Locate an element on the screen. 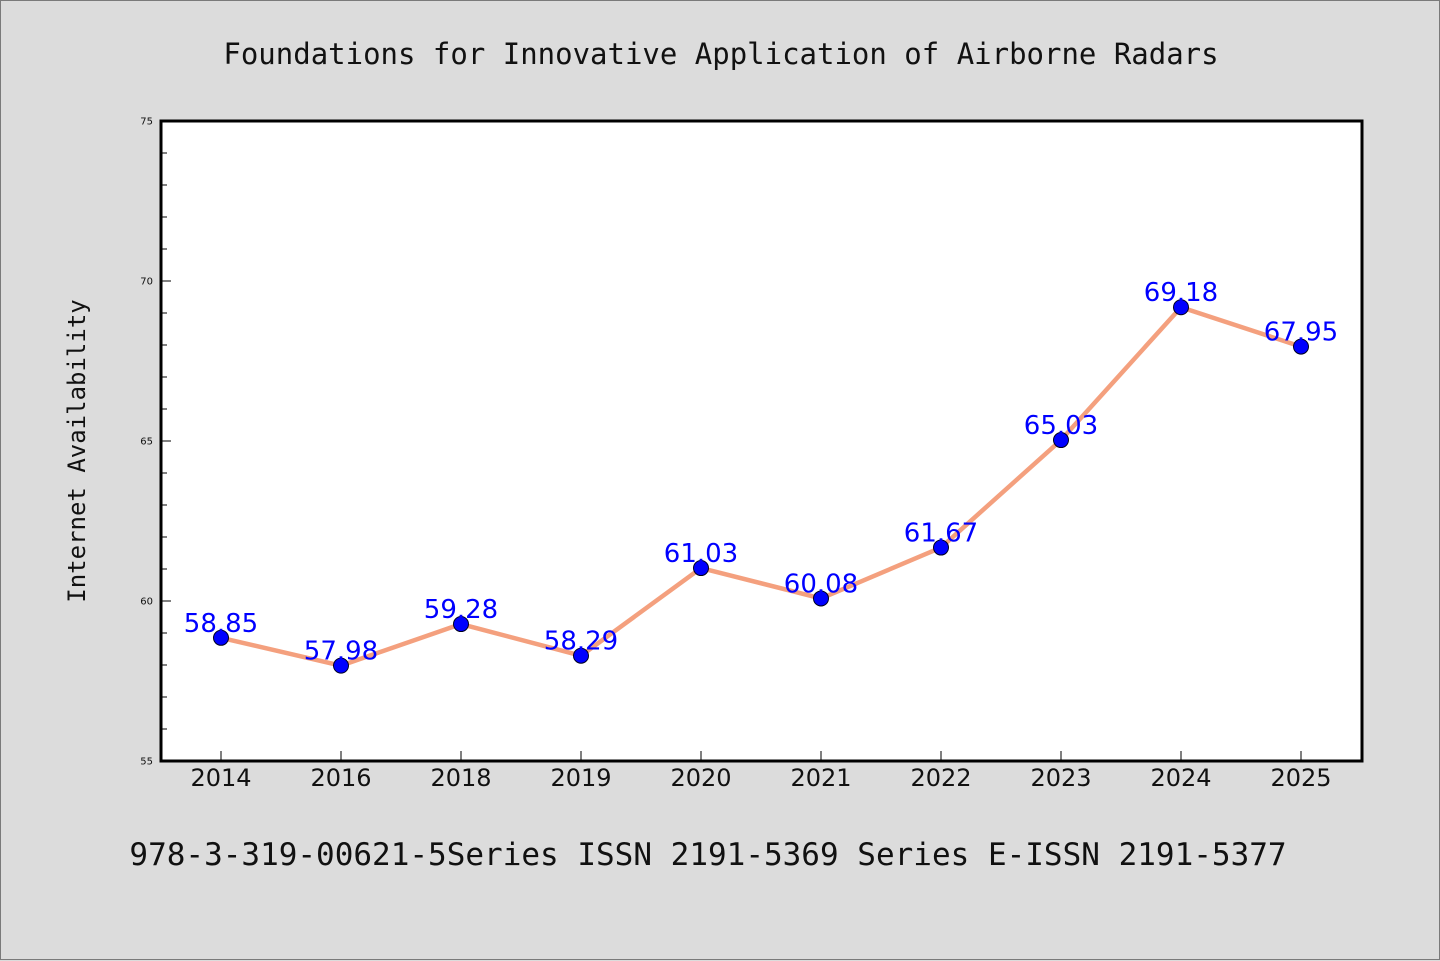 Image resolution: width=1440 pixels, height=961 pixels. data-label: 60.08 is located at coordinates (821, 584).